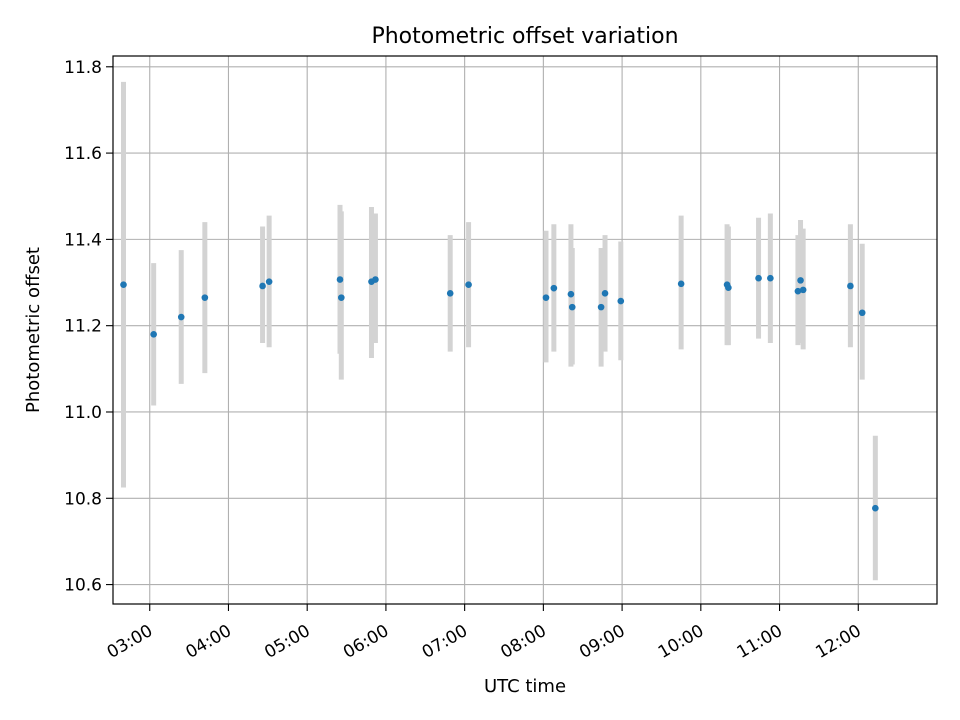  Describe the element at coordinates (83, 413) in the screenshot. I see `y-tick-label: 11.0` at that location.